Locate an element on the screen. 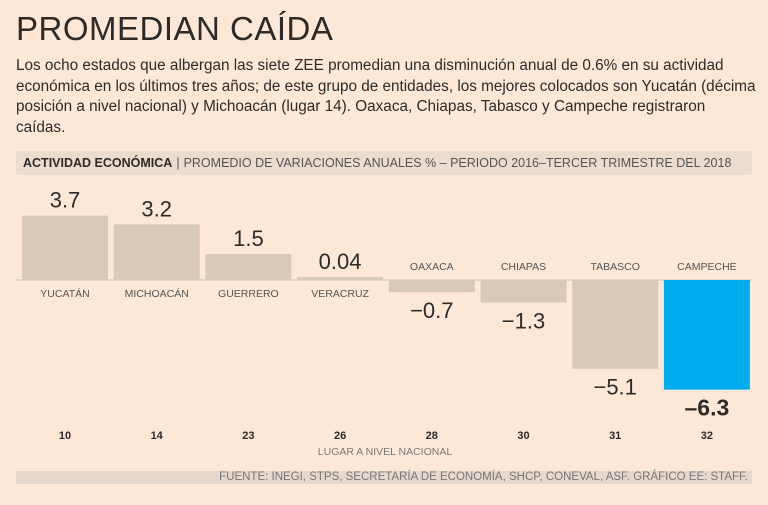 This screenshot has width=768, height=505. value-label: 3.7 is located at coordinates (65, 200).